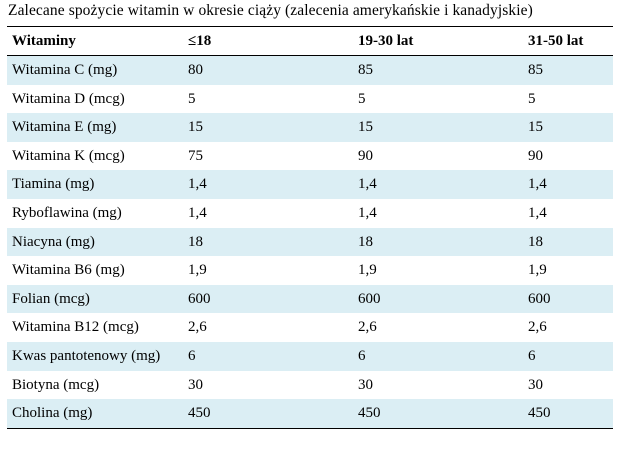 The width and height of the screenshot is (620, 468). I want to click on vitamin-name: Ryboflawina (mg), so click(95, 213).